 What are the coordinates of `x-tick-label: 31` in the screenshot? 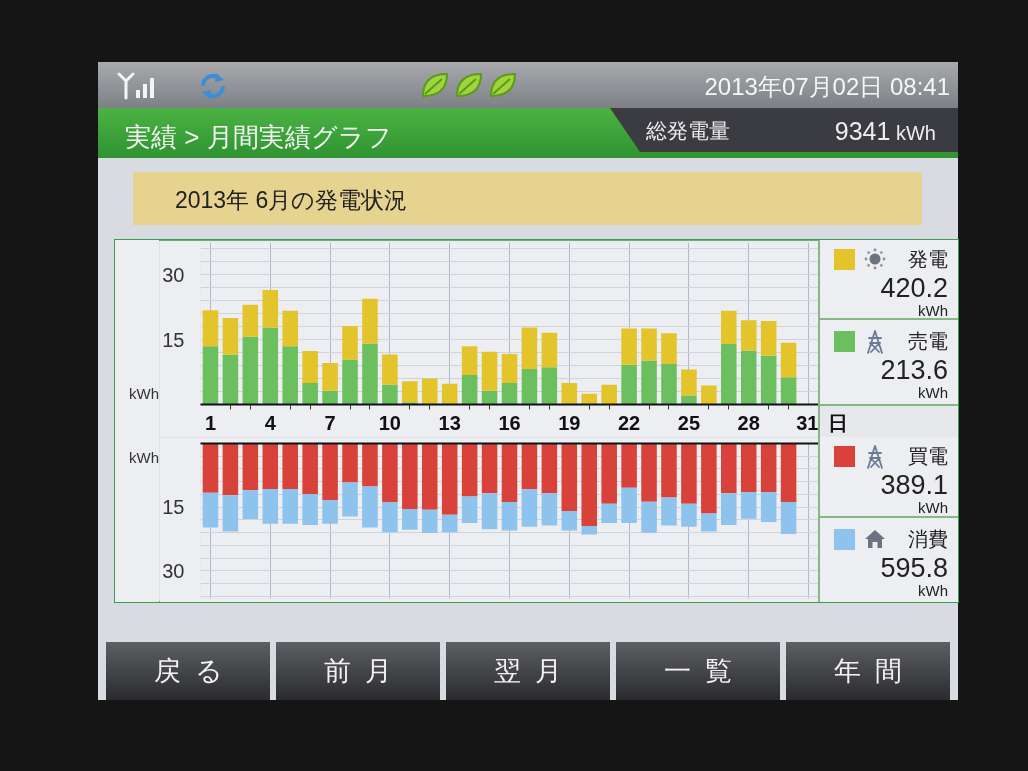 It's located at (807, 422).